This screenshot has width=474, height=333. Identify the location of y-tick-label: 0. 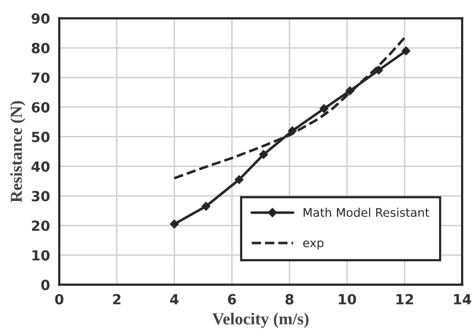
(45, 285).